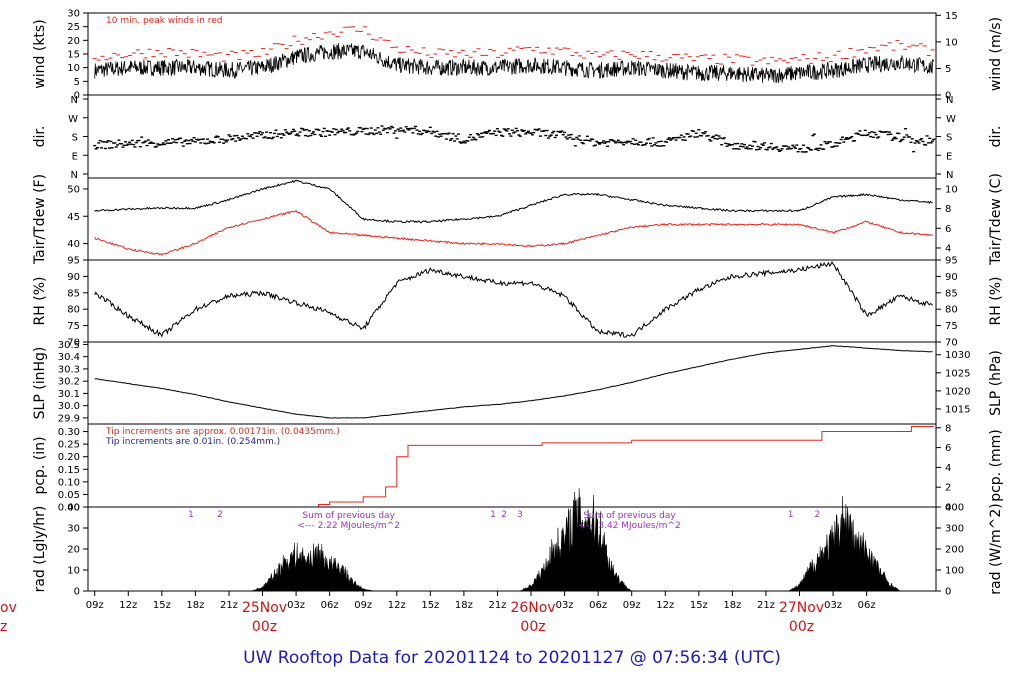  Describe the element at coordinates (951, 119) in the screenshot. I see `ytick-label-right: W` at that location.